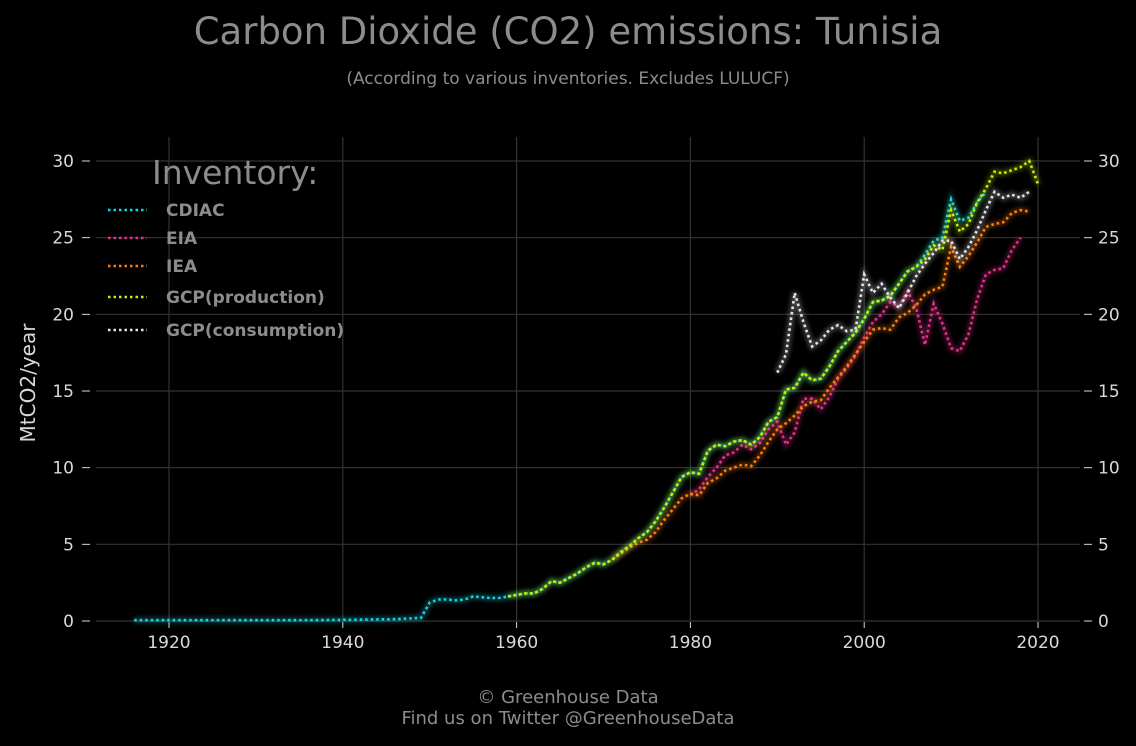  I want to click on x-tick-label: 1960, so click(516, 643).